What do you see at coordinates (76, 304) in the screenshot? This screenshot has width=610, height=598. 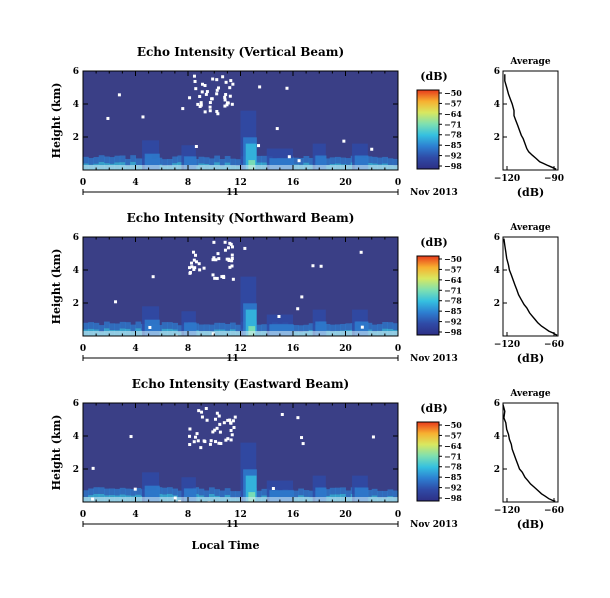 I see `y-tick-label: 2` at bounding box center [76, 304].